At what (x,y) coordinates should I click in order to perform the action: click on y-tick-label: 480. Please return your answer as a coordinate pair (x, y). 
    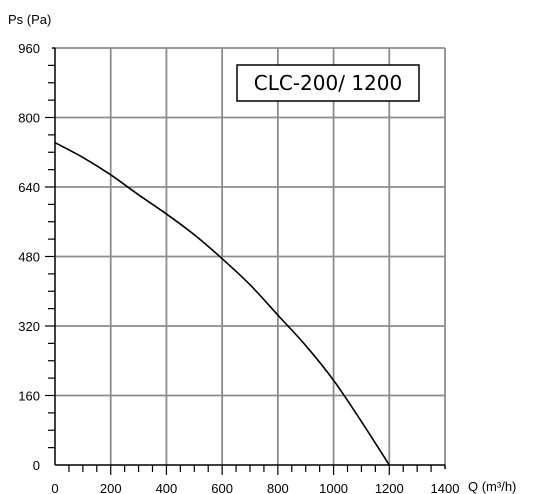
    Looking at the image, I should click on (29, 257).